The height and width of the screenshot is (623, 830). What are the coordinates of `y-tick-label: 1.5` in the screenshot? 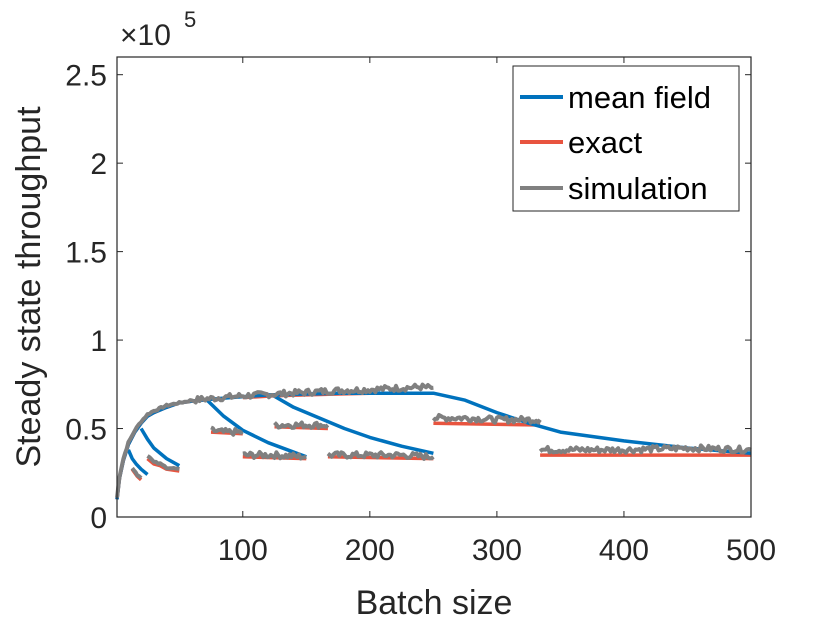 It's located at (86, 253).